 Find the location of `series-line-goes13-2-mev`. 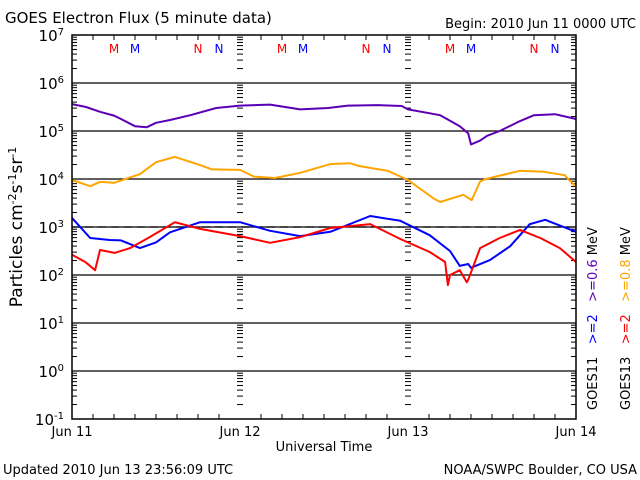

series-line-goes13-2-mev is located at coordinates (324, 254).